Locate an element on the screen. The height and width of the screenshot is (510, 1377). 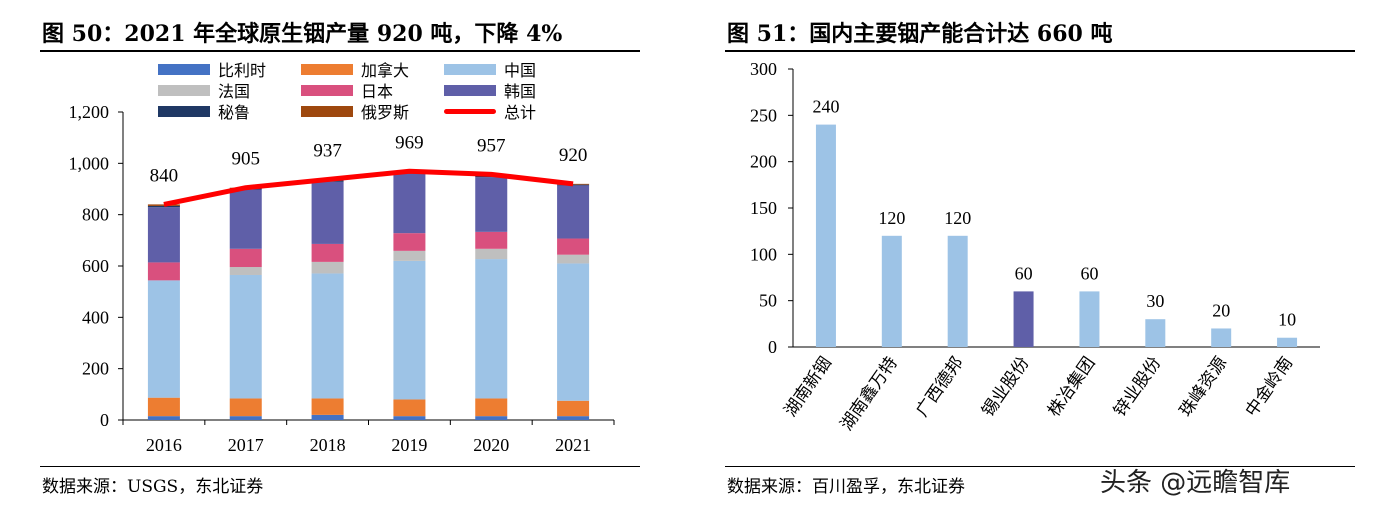
right-data-label: 10 is located at coordinates (1287, 320).